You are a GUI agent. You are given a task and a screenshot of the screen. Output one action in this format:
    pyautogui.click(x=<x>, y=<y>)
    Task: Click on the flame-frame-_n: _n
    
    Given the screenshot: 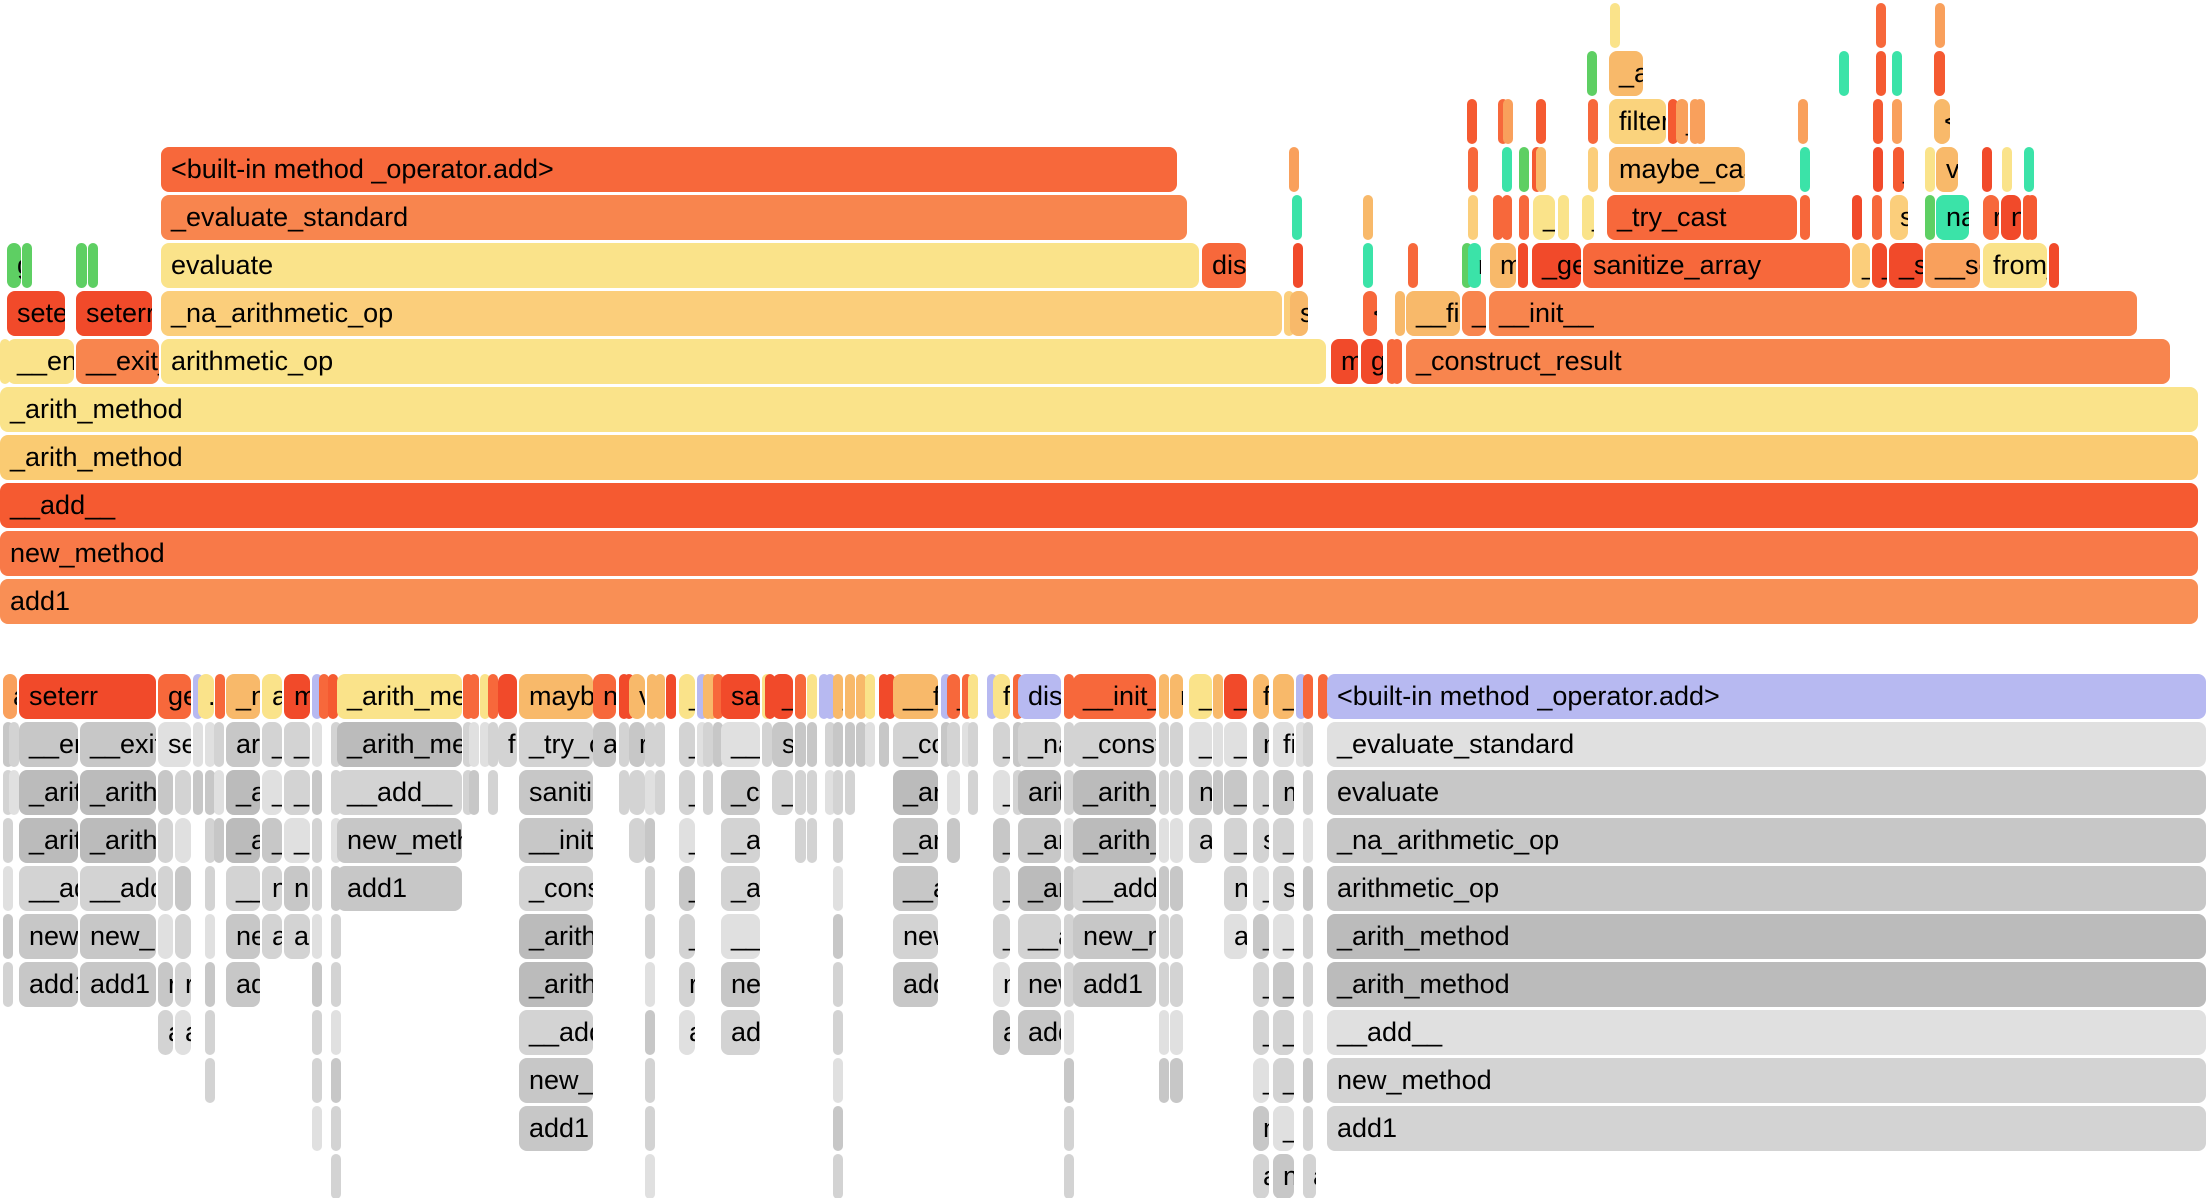 What is the action you would take?
    pyautogui.click(x=243, y=696)
    